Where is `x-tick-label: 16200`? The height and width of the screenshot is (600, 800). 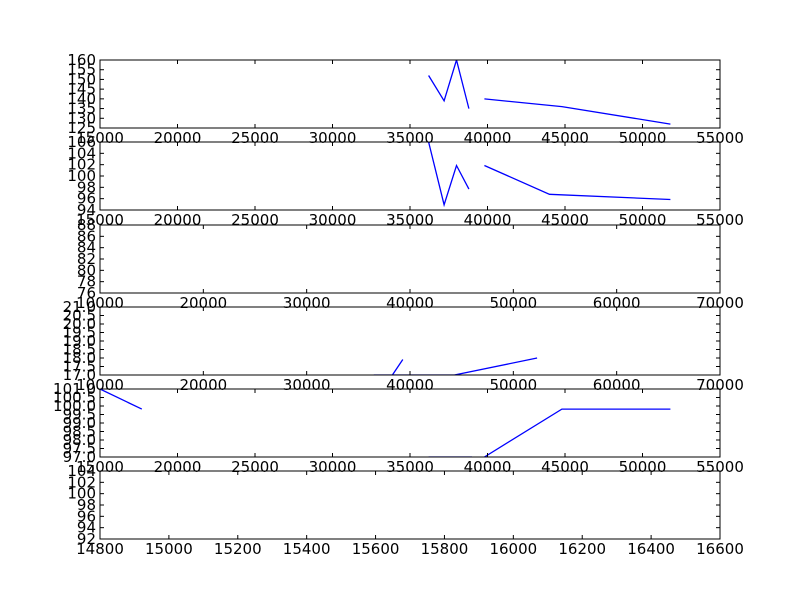
x-tick-label: 16200 is located at coordinates (582, 549).